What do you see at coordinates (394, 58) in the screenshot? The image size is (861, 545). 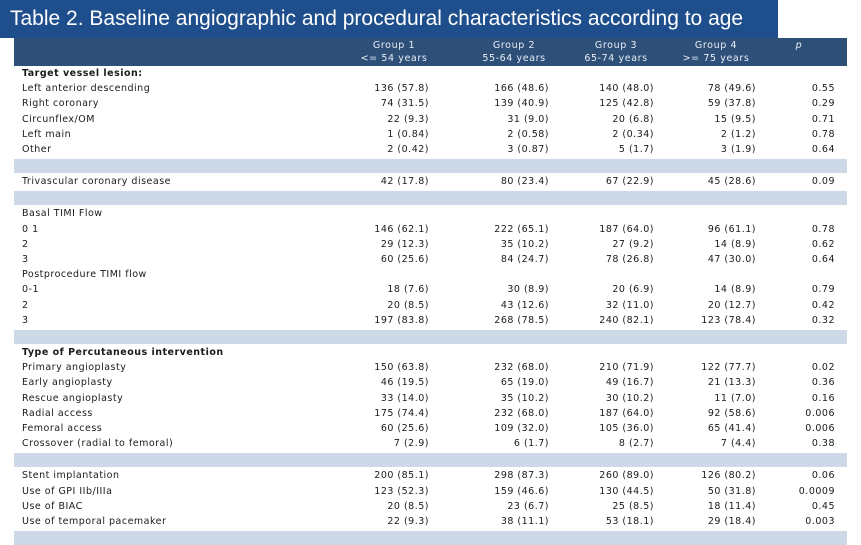 I see `group1-range: <= 54 years` at bounding box center [394, 58].